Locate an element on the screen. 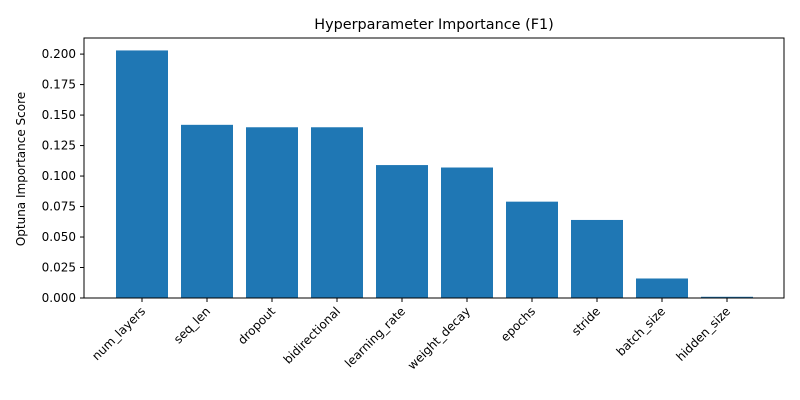 The height and width of the screenshot is (400, 800). y-tick-label: 0.125 is located at coordinates (59, 146).